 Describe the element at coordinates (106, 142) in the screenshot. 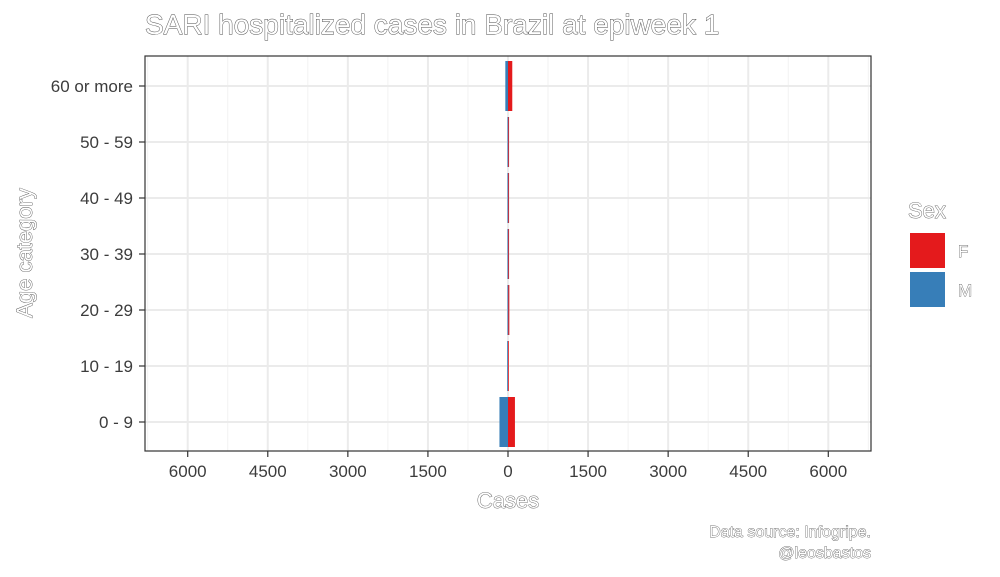

I see `y-tick-label: 50 - 59` at that location.